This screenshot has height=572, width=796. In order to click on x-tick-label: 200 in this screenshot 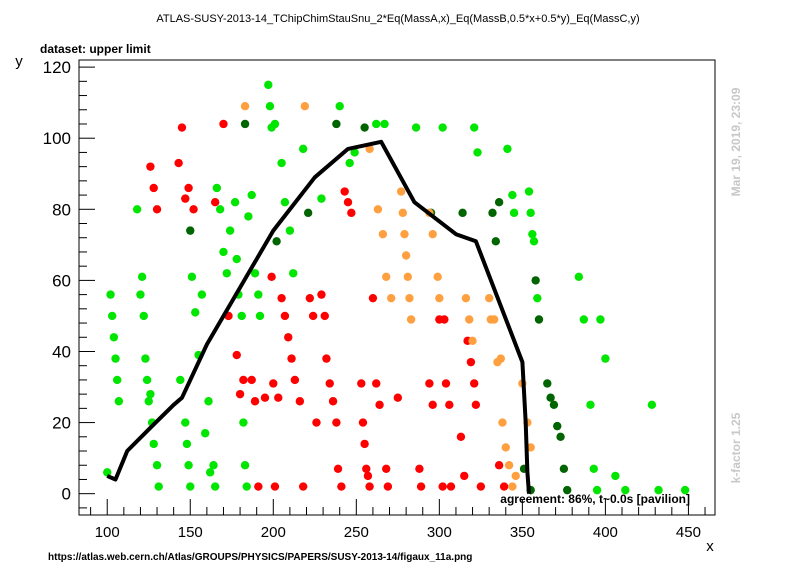, I will do `click(273, 532)`.